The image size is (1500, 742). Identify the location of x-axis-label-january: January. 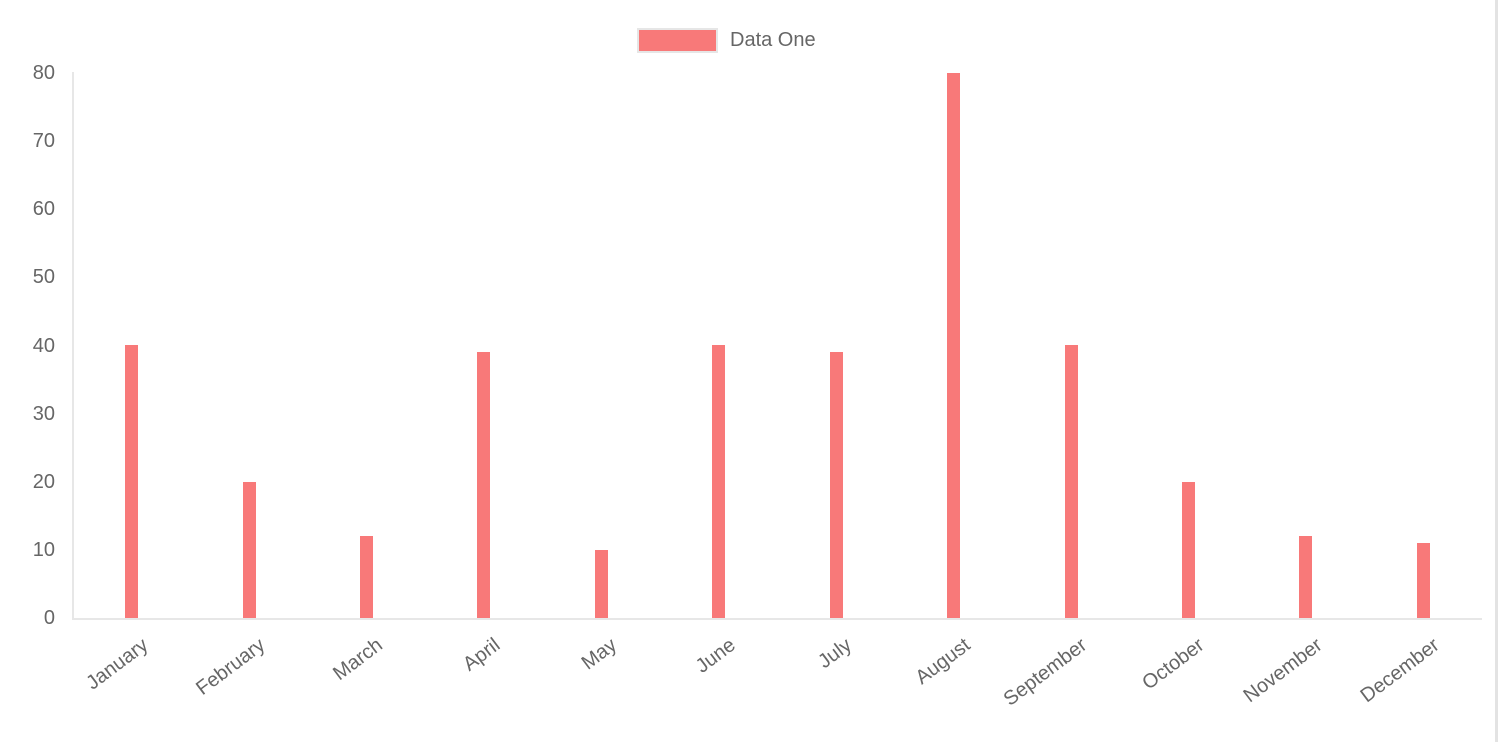
(117, 664).